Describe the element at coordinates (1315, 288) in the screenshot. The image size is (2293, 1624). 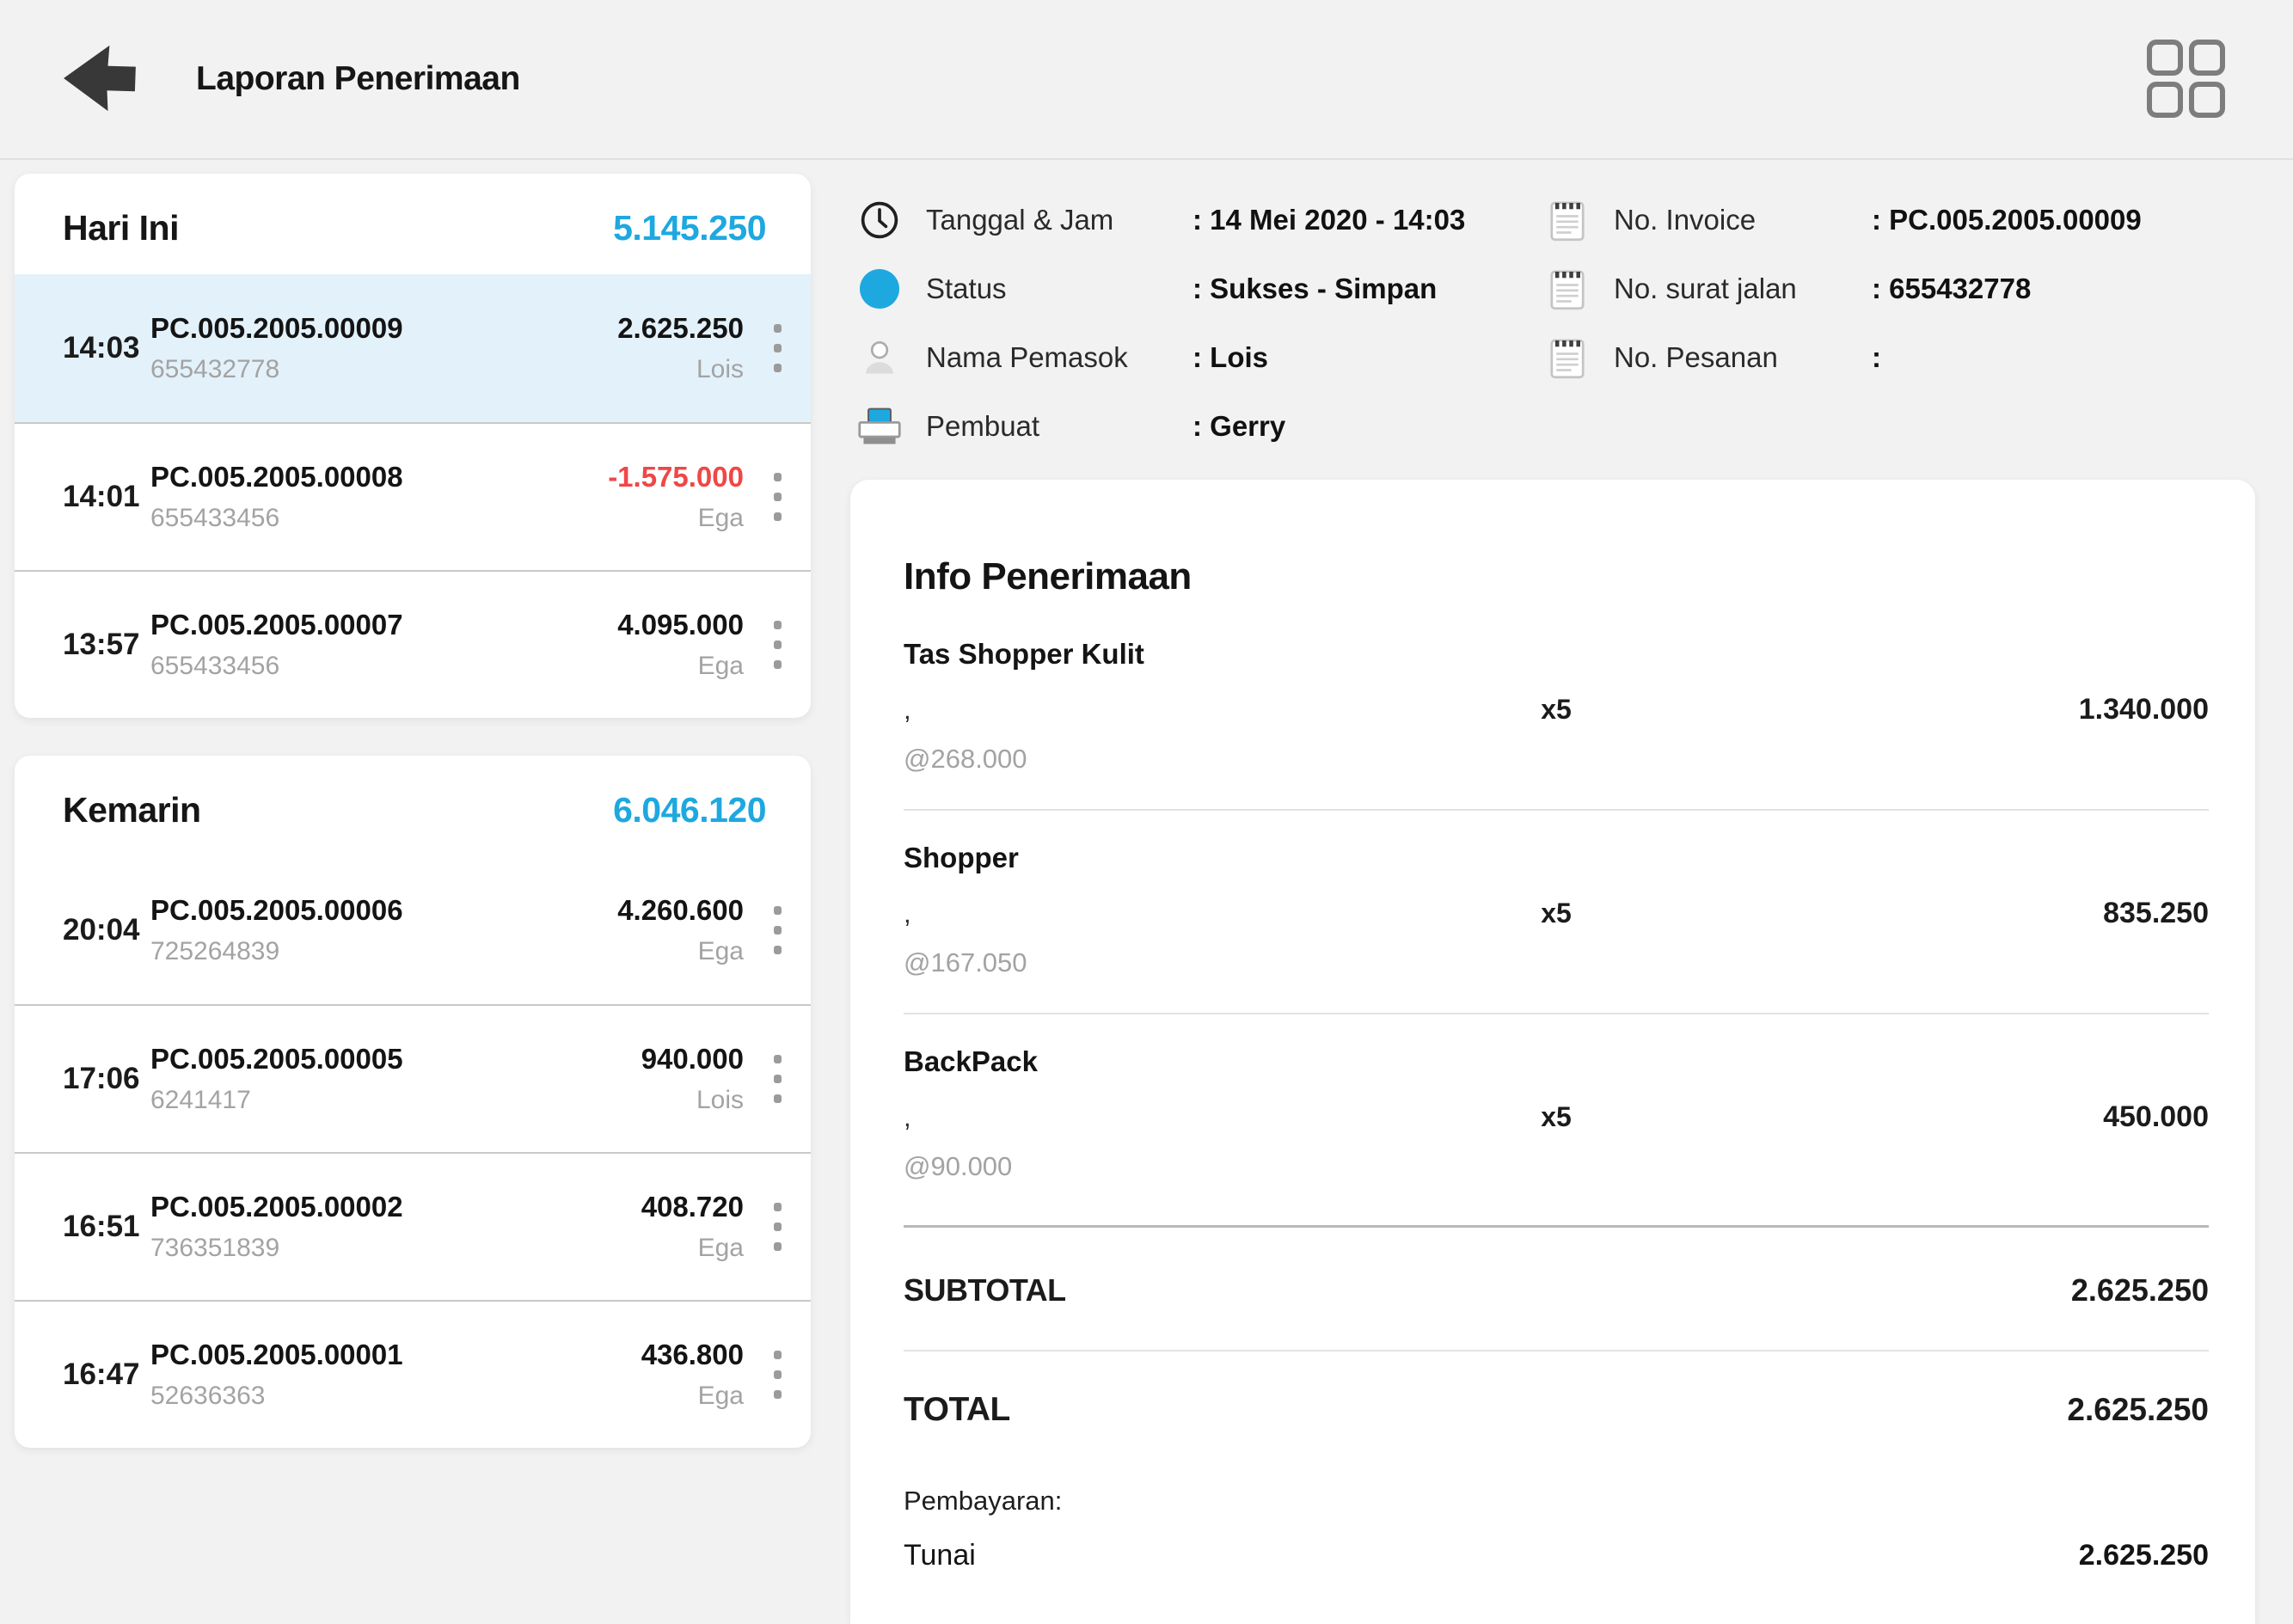
I see `detail-field-value: : Sukses - Simpan` at that location.